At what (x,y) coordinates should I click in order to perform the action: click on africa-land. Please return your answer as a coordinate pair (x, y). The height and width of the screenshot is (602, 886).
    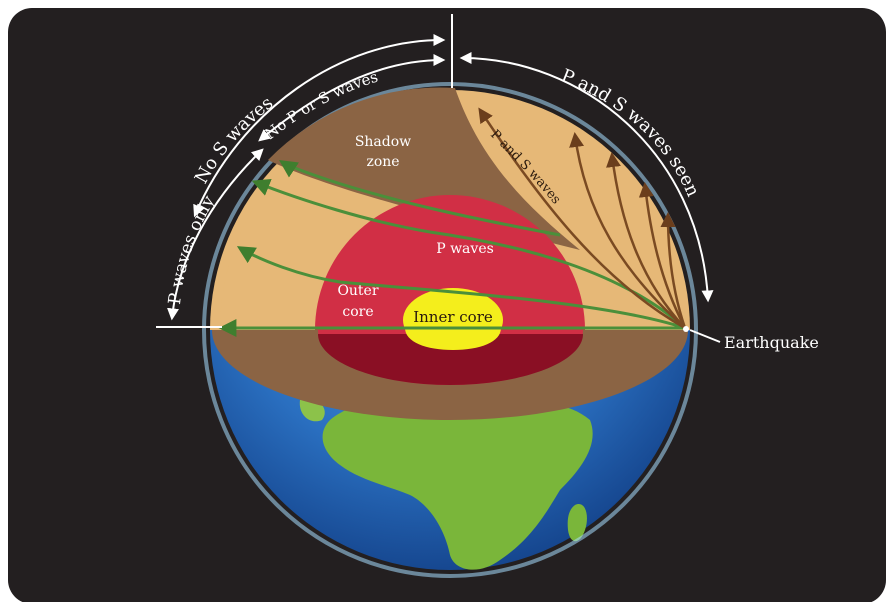
    Looking at the image, I should click on (457, 483).